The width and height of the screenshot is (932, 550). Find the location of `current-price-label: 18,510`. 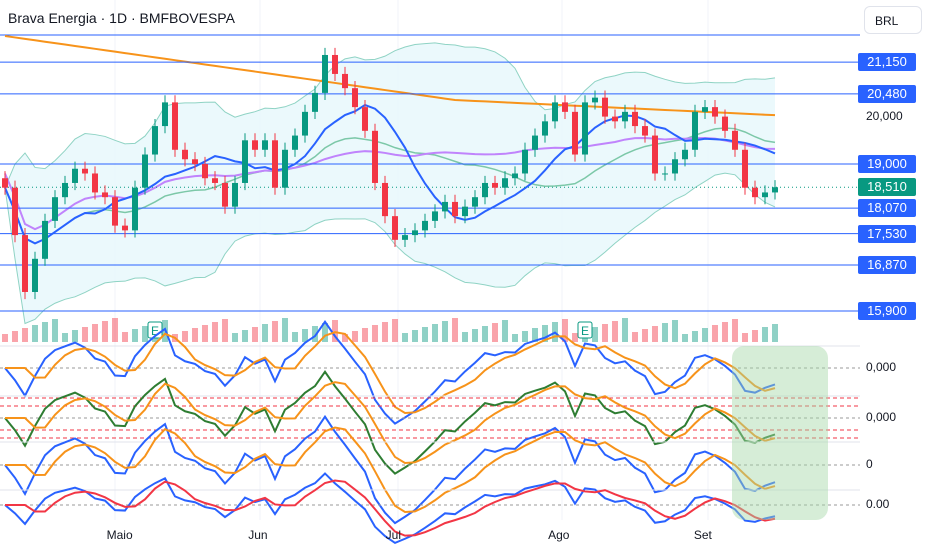

current-price-label: 18,510 is located at coordinates (887, 187).